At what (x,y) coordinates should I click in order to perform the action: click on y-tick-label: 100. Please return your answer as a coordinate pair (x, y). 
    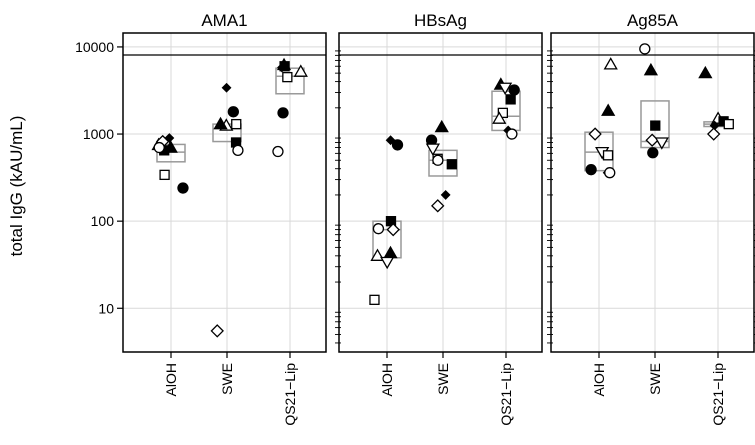
    Looking at the image, I should click on (103, 221).